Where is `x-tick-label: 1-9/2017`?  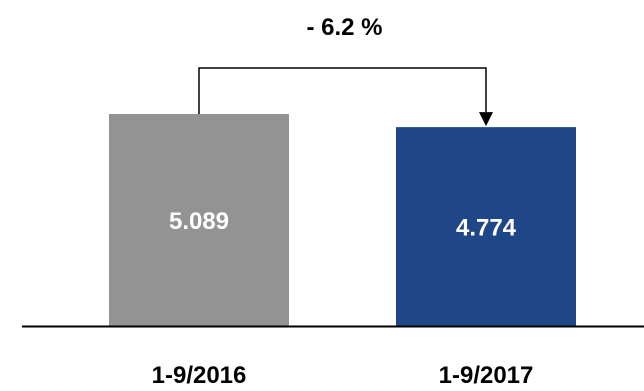
x-tick-label: 1-9/2017 is located at coordinates (486, 375).